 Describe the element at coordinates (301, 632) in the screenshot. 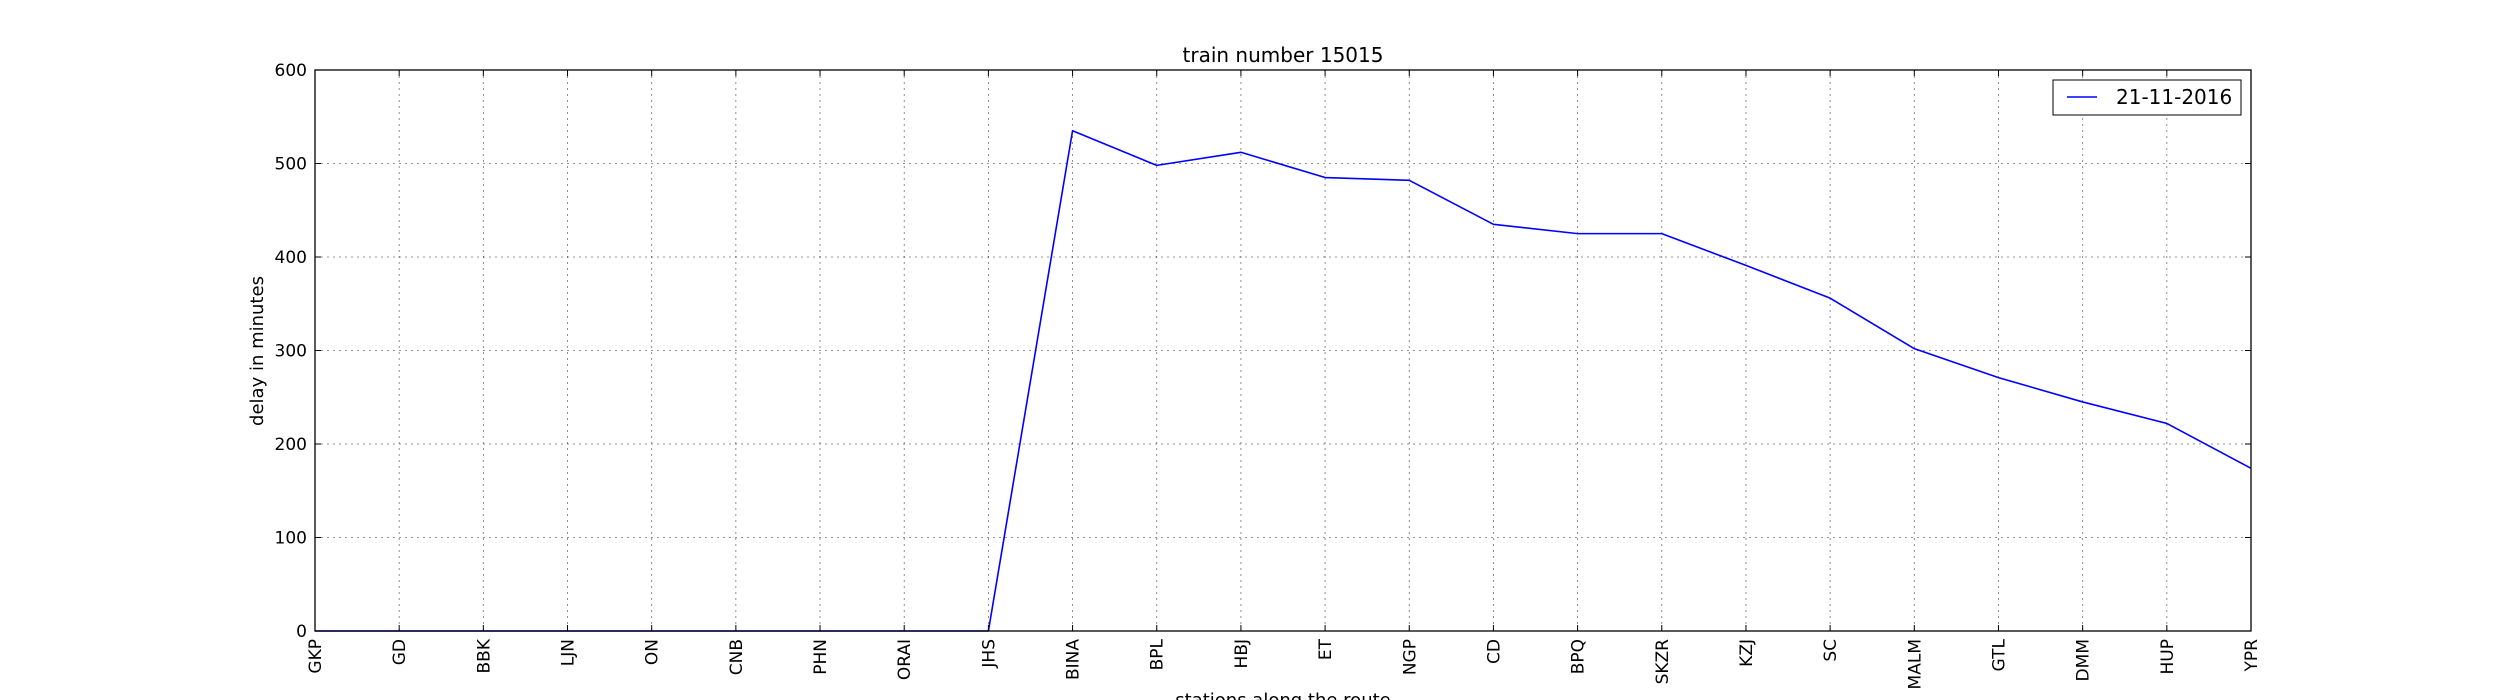

I see `y-tick-label: 0` at that location.